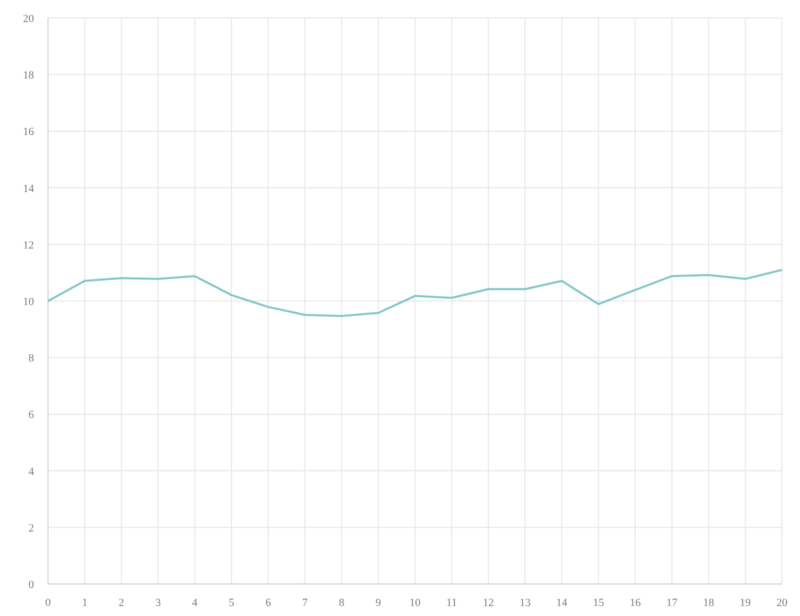  I want to click on x-tick-label: 14, so click(562, 603).